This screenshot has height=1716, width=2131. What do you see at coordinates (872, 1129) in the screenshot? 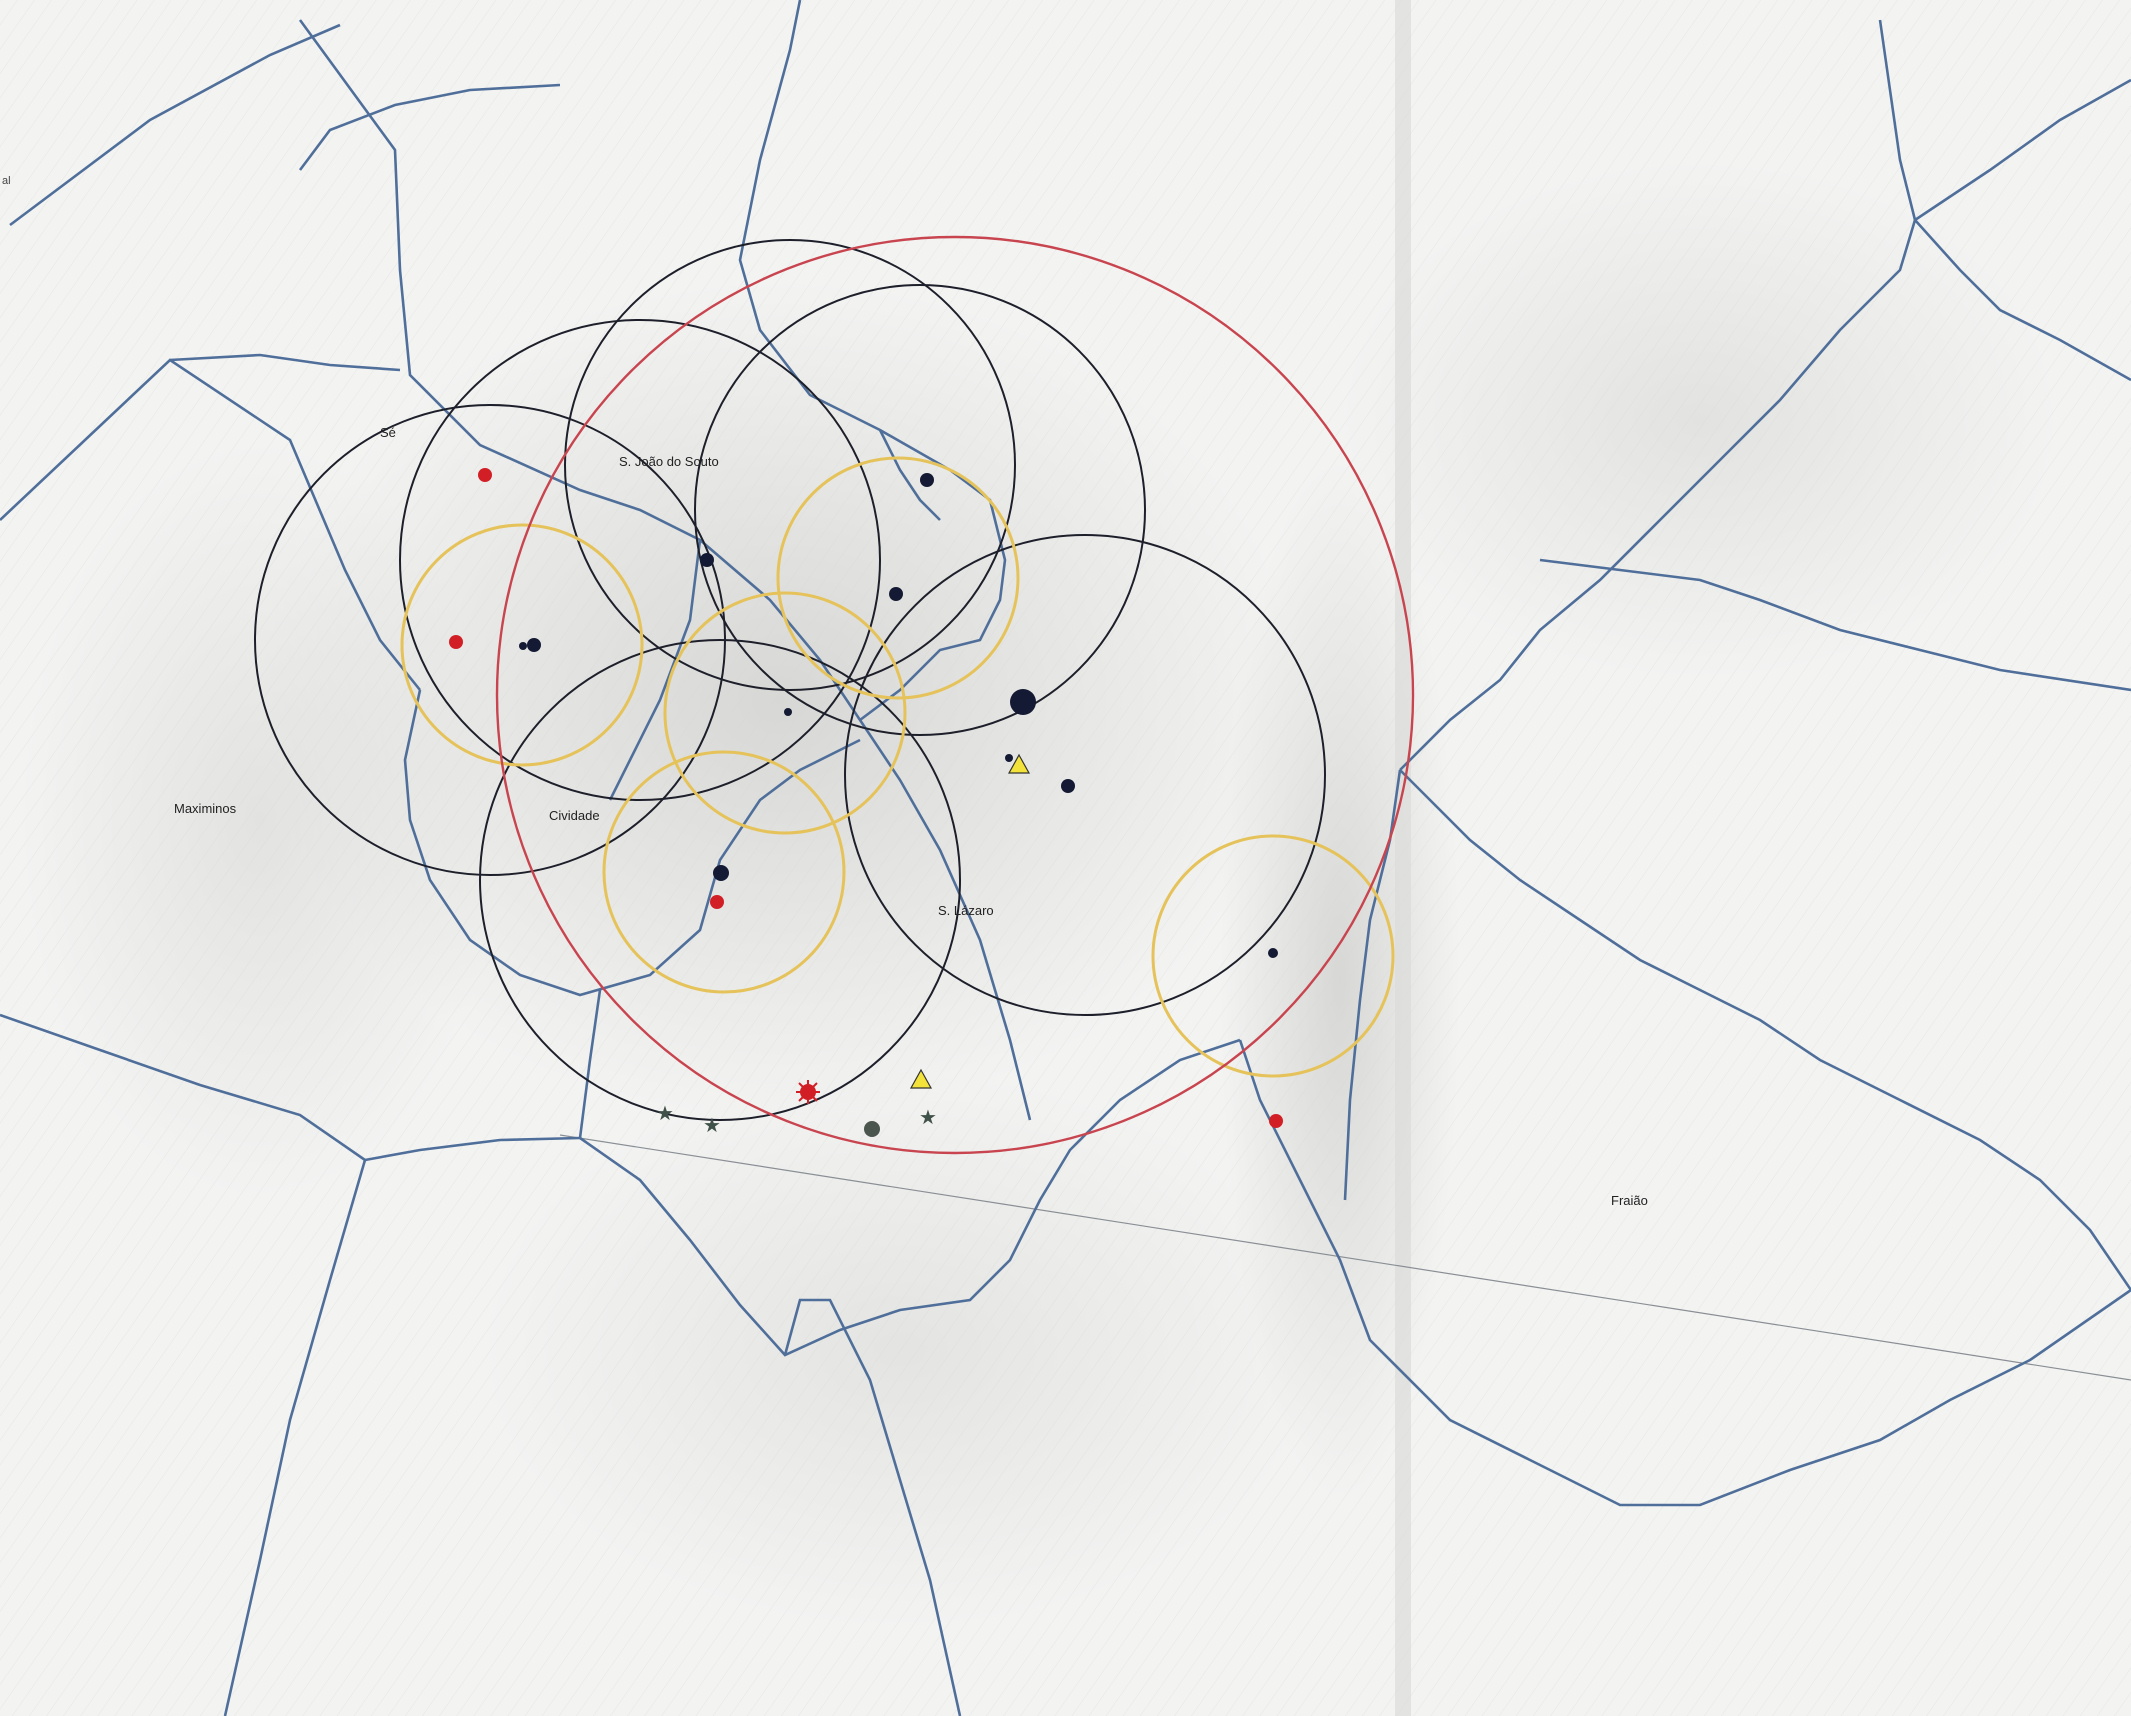
I see `gray-dot-marker` at bounding box center [872, 1129].